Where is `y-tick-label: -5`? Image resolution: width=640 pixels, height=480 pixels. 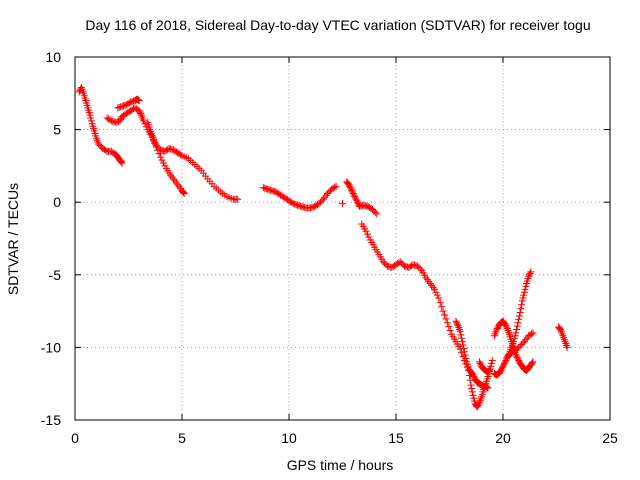 y-tick-label: -5 is located at coordinates (55, 275).